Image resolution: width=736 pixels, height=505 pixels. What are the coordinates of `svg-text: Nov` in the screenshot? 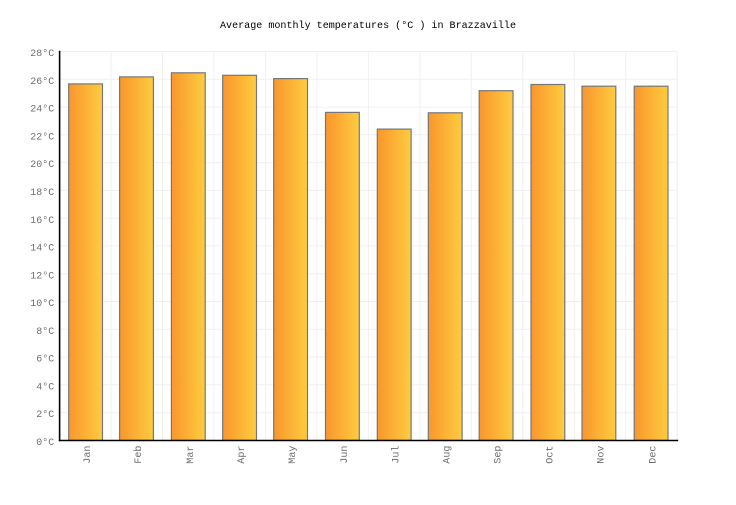 It's located at (601, 455).